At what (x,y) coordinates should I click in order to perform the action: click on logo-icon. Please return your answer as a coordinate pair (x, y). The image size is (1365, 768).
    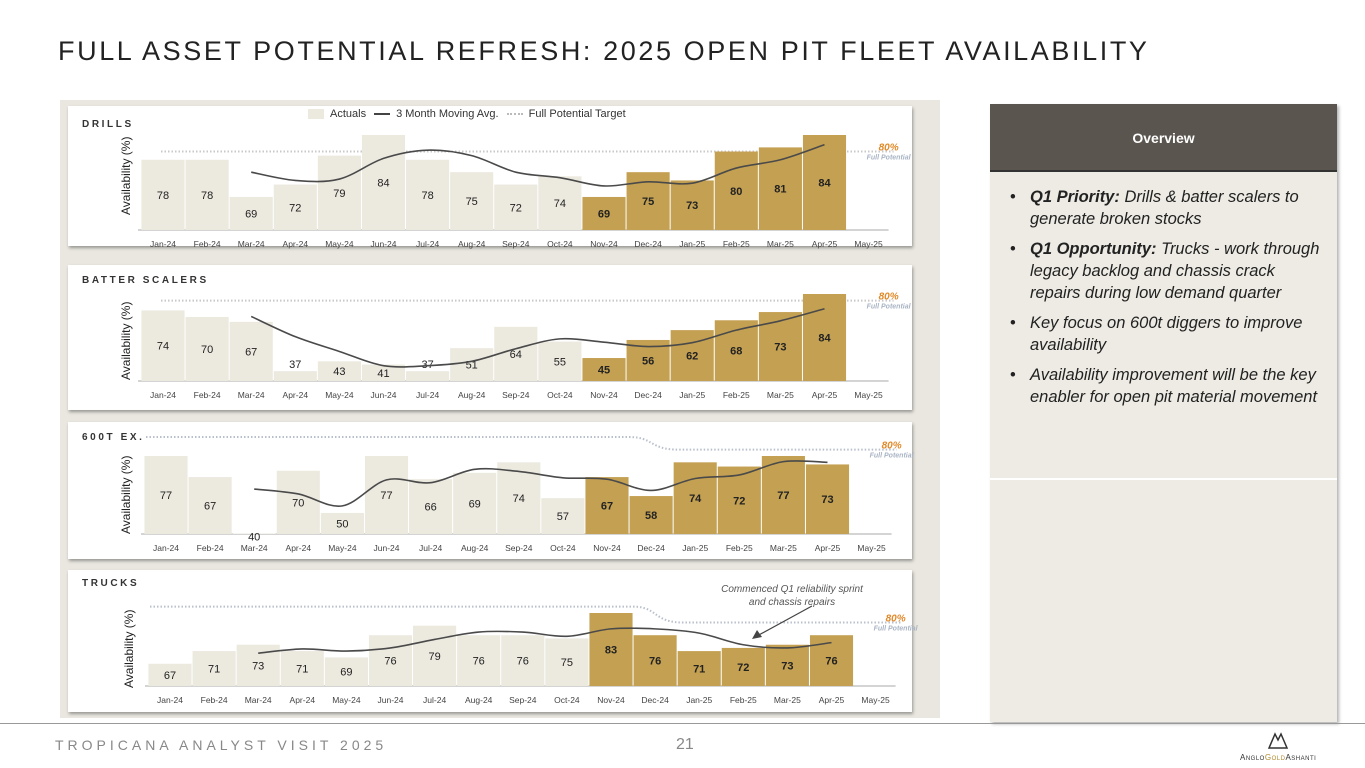
    Looking at the image, I should click on (1278, 740).